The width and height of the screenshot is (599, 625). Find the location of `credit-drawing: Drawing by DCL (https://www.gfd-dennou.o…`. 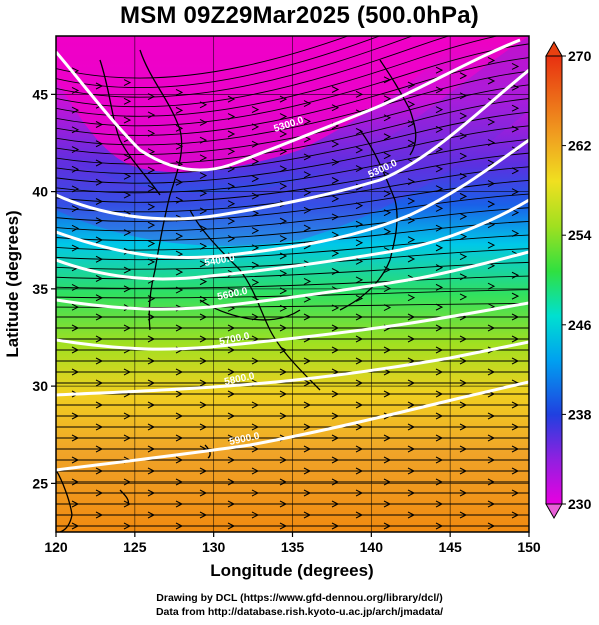

credit-drawing: Drawing by DCL (https://www.gfd-dennou.o… is located at coordinates (299, 598).